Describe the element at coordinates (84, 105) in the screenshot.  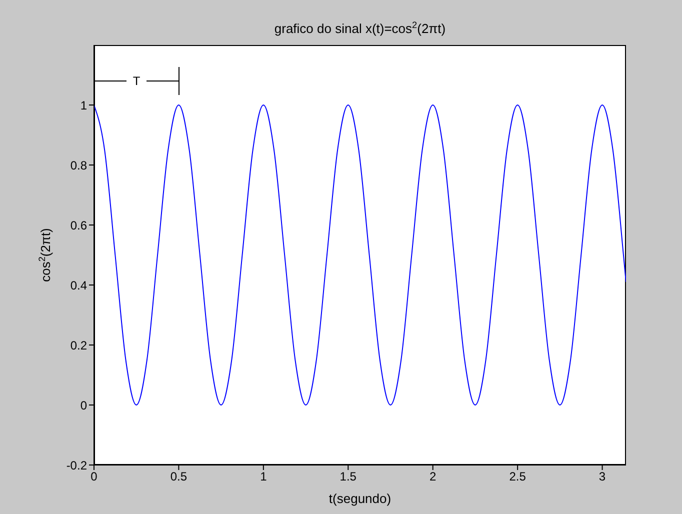
I see `y-tick-label: 1` at that location.